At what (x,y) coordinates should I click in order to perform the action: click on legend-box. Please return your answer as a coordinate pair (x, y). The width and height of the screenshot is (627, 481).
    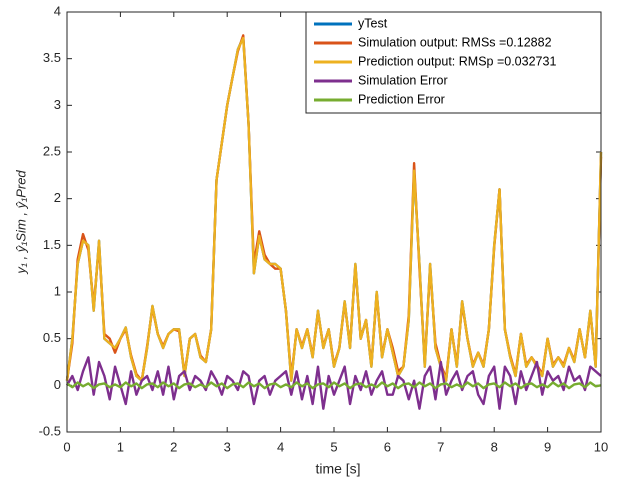
    Looking at the image, I should click on (453, 62).